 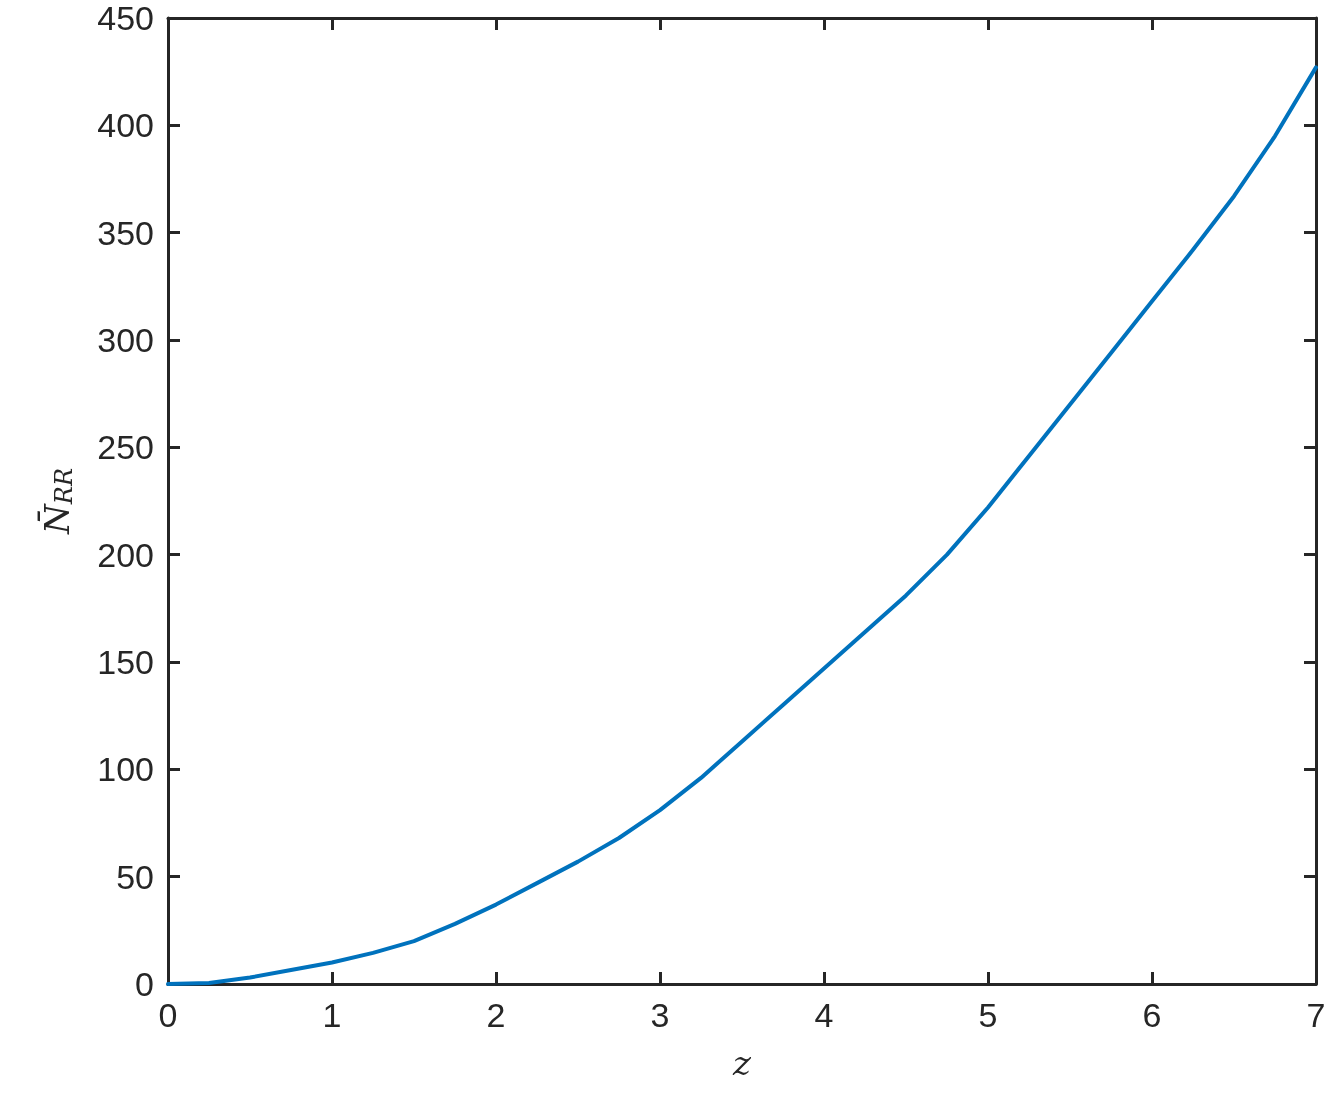 What do you see at coordinates (125, 340) in the screenshot?
I see `y-tick-label: 300` at bounding box center [125, 340].